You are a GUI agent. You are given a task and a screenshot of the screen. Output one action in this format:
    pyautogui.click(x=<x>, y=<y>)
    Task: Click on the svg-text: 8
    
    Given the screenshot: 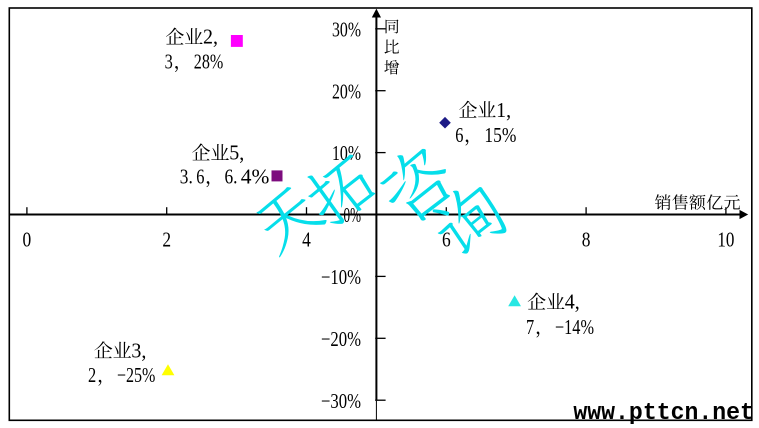 What is the action you would take?
    pyautogui.click(x=586, y=240)
    